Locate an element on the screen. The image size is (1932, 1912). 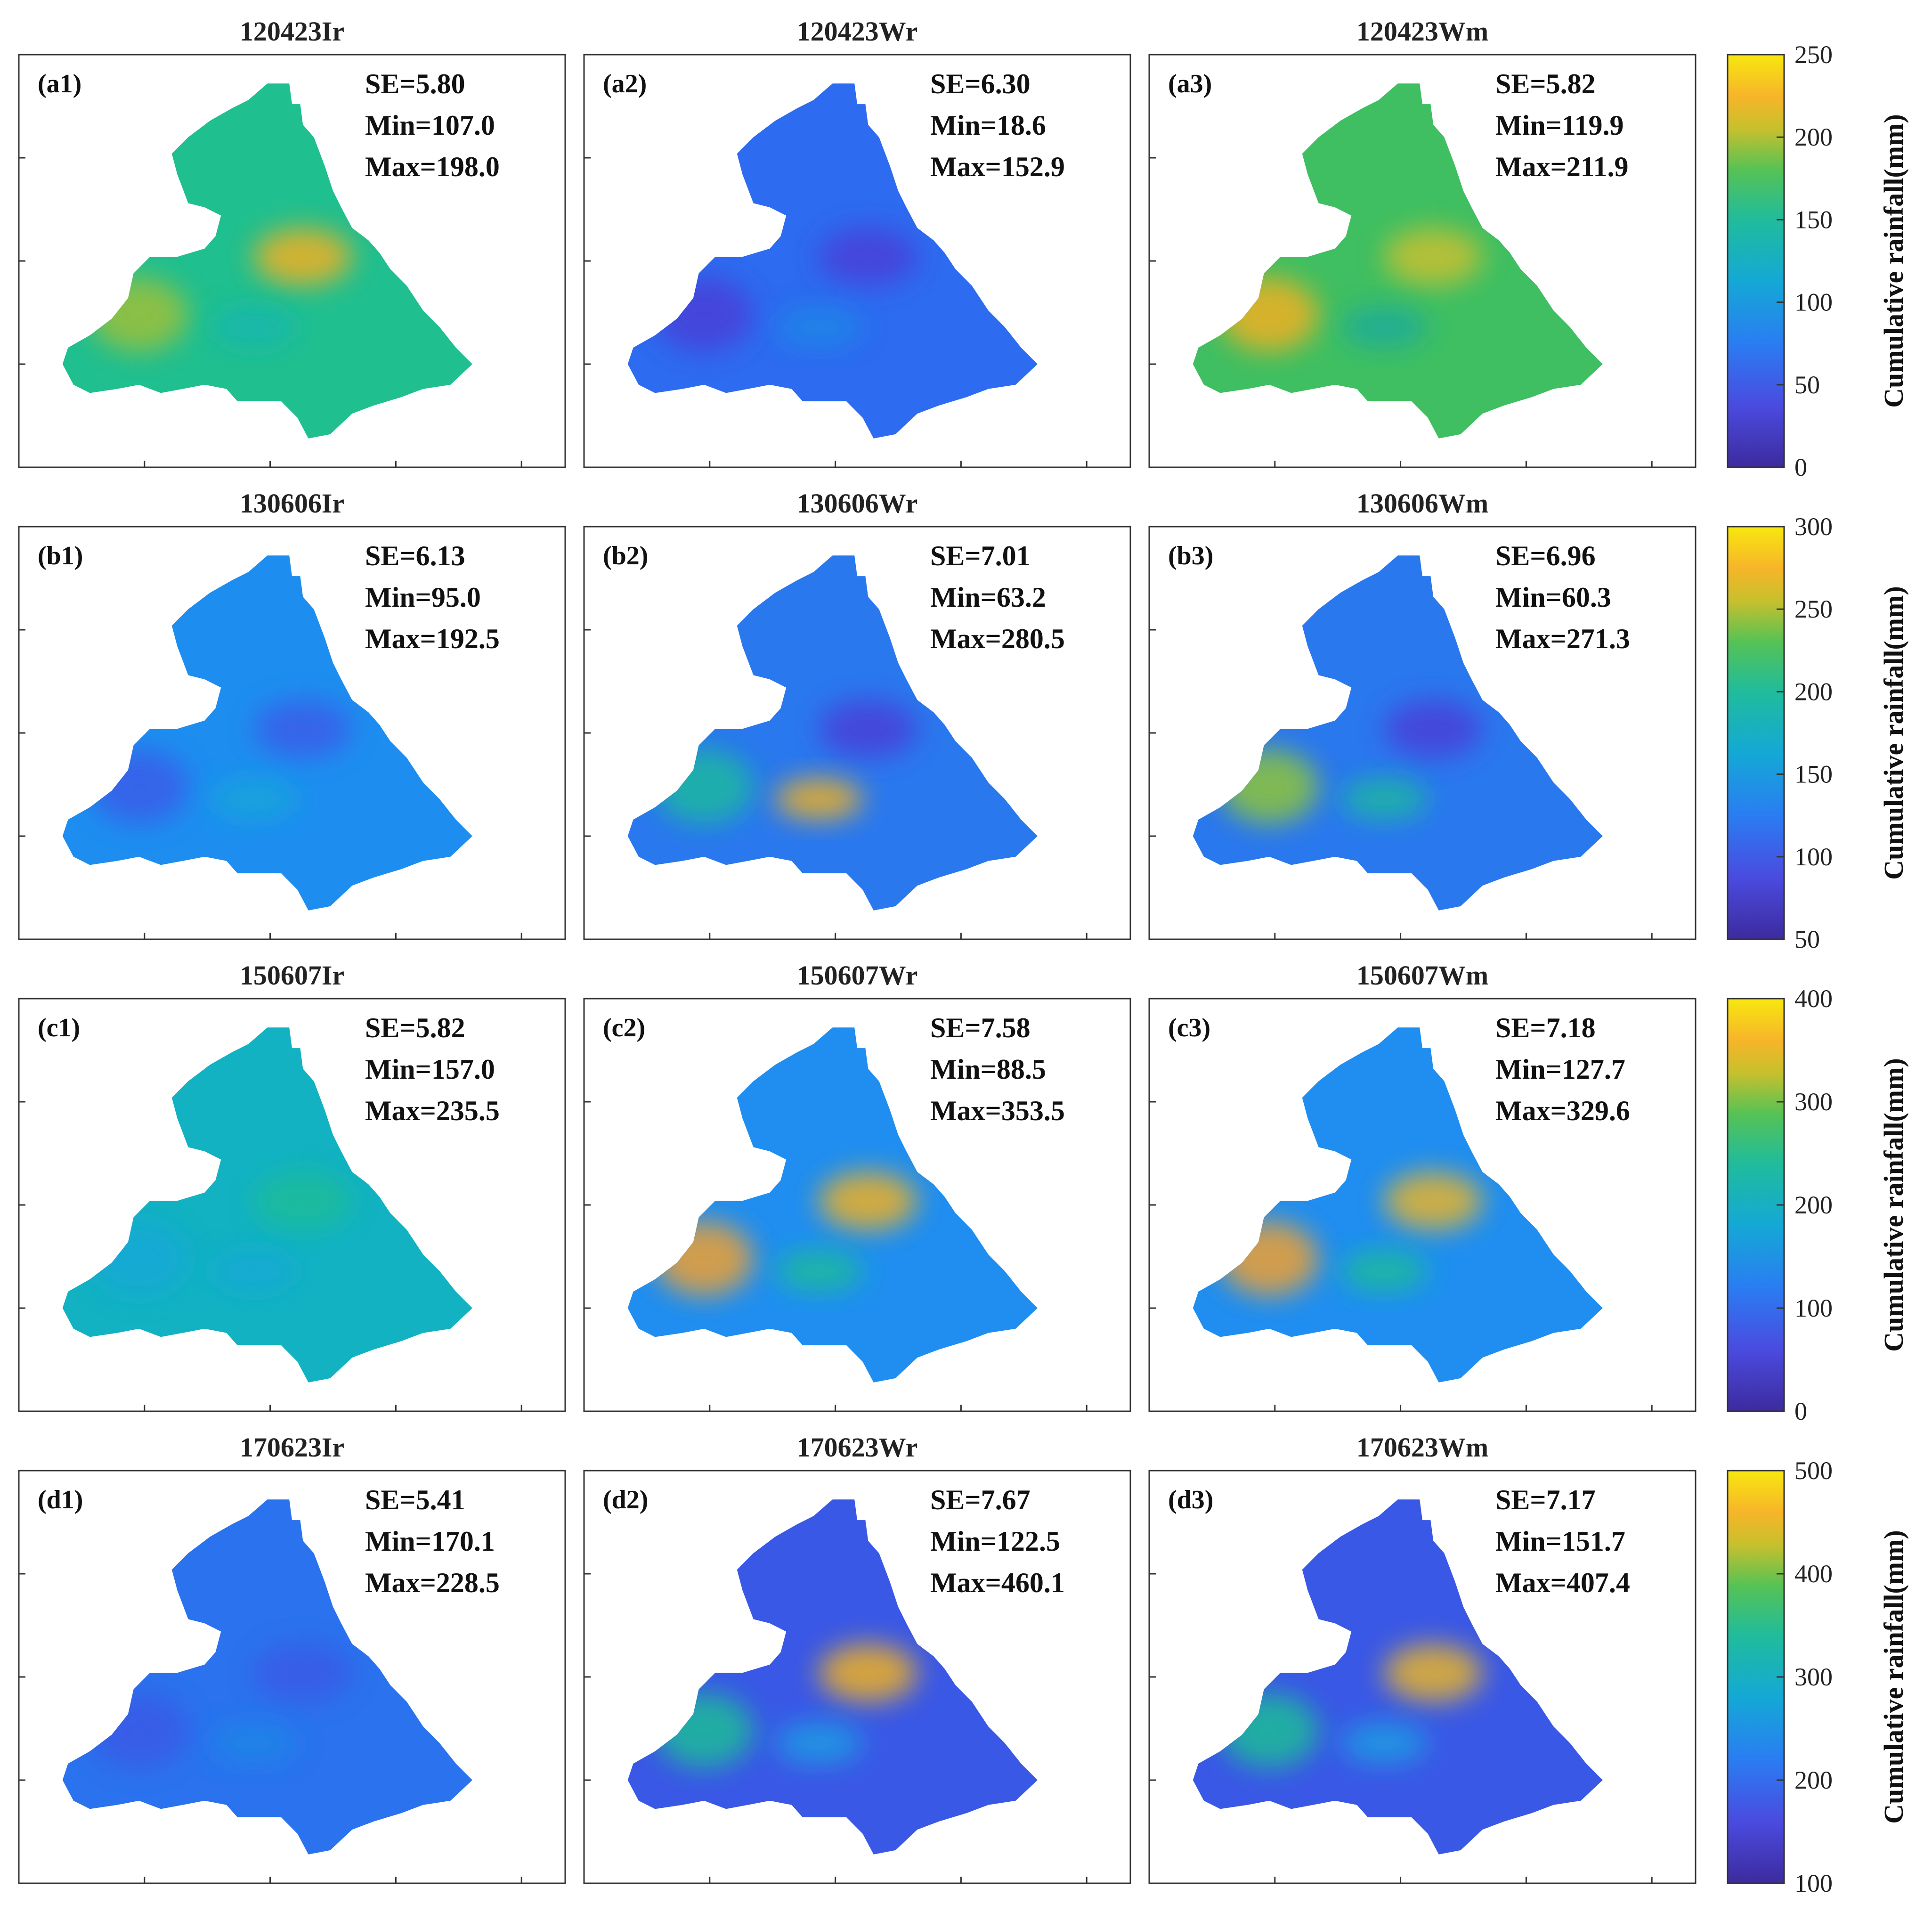
colorbar: 100 200 300 400 500 Cumulative rainfall(mm) is located at coordinates (1818, 1676).